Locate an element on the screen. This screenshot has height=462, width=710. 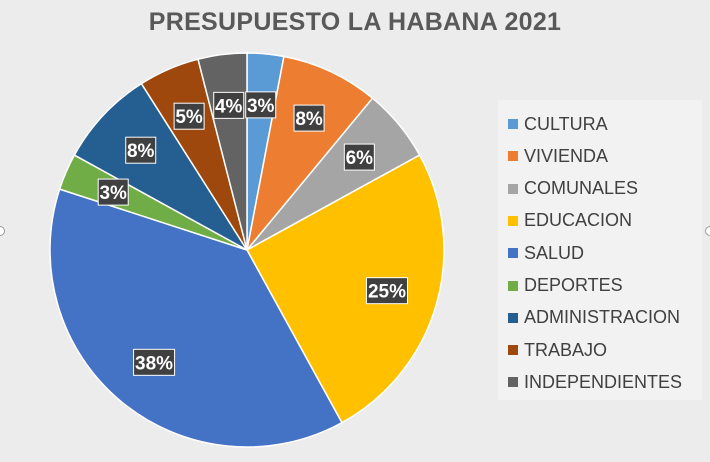
data-label-cultura: 3% is located at coordinates (261, 105).